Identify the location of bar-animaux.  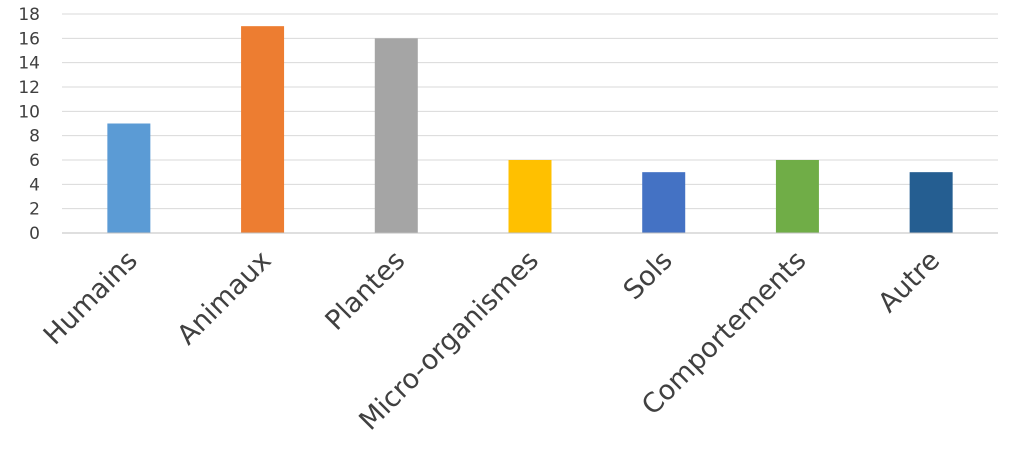
(263, 129).